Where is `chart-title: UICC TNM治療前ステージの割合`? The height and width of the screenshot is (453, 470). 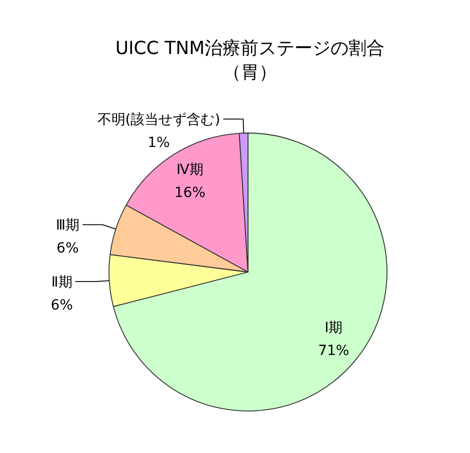 chart-title: UICC TNM治療前ステージの割合 is located at coordinates (250, 48).